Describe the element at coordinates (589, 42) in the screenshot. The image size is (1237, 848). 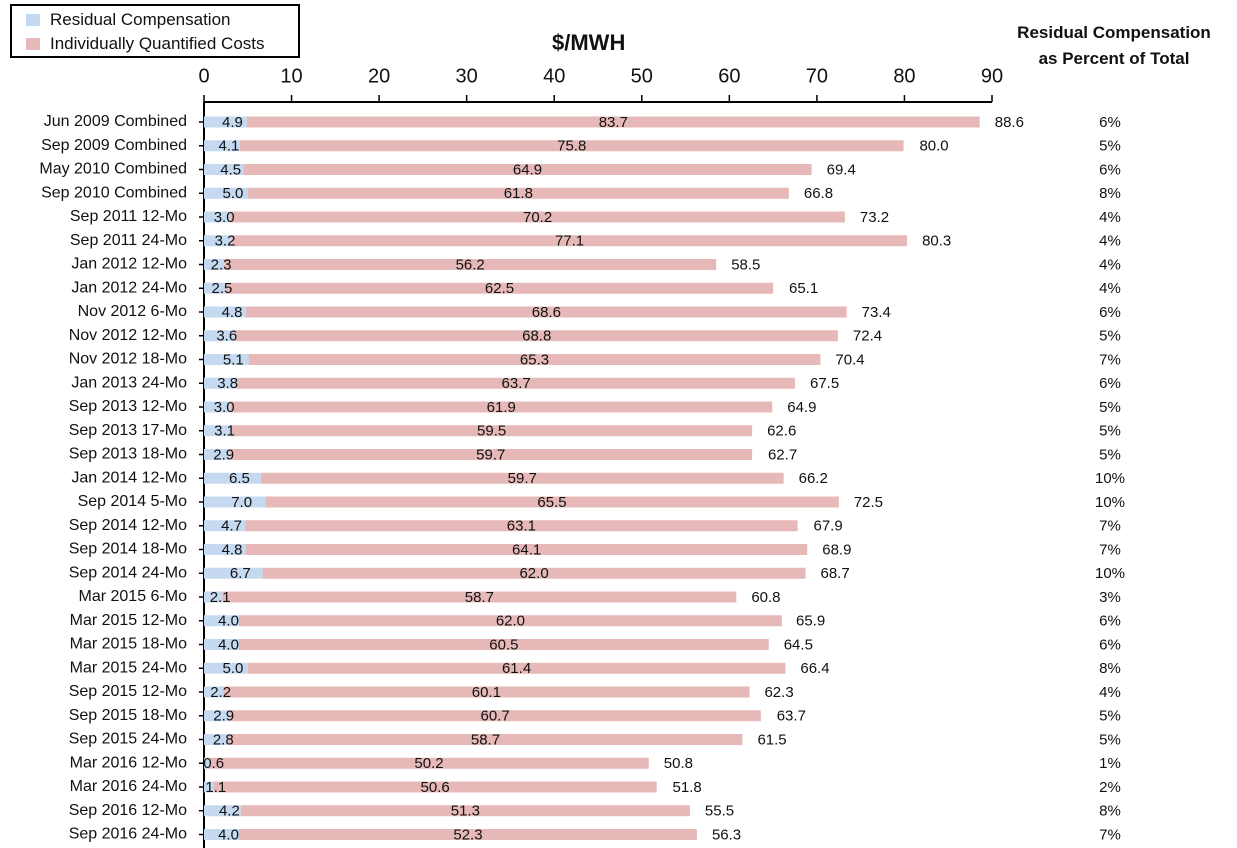
I see `axis-unit-title: $/MWH` at that location.